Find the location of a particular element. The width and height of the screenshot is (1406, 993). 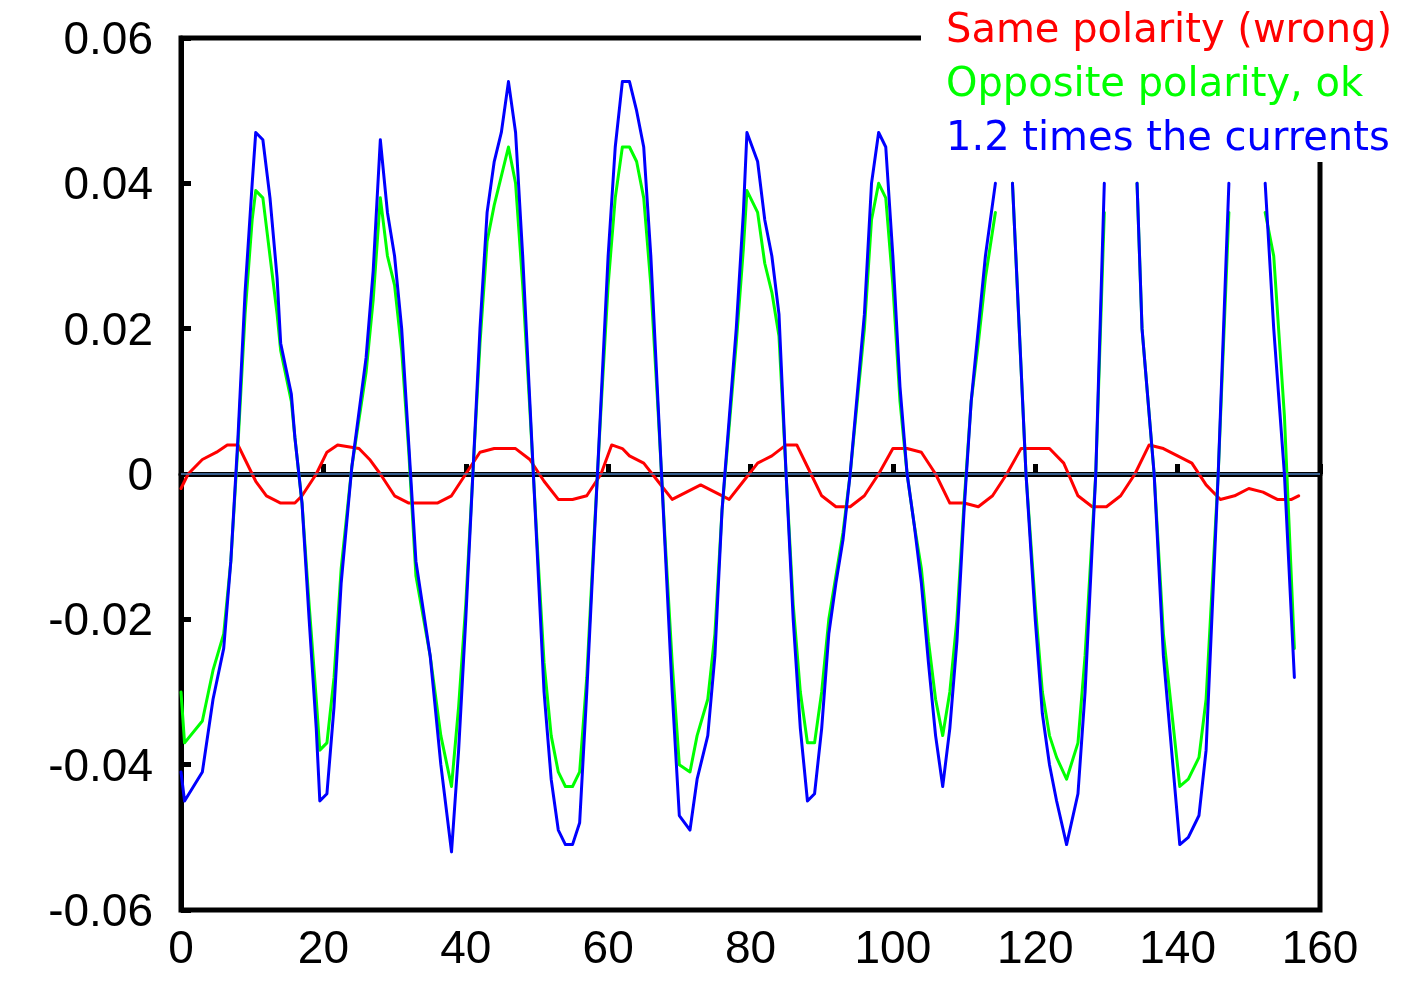

x-tick-label: 140 is located at coordinates (1177, 947).